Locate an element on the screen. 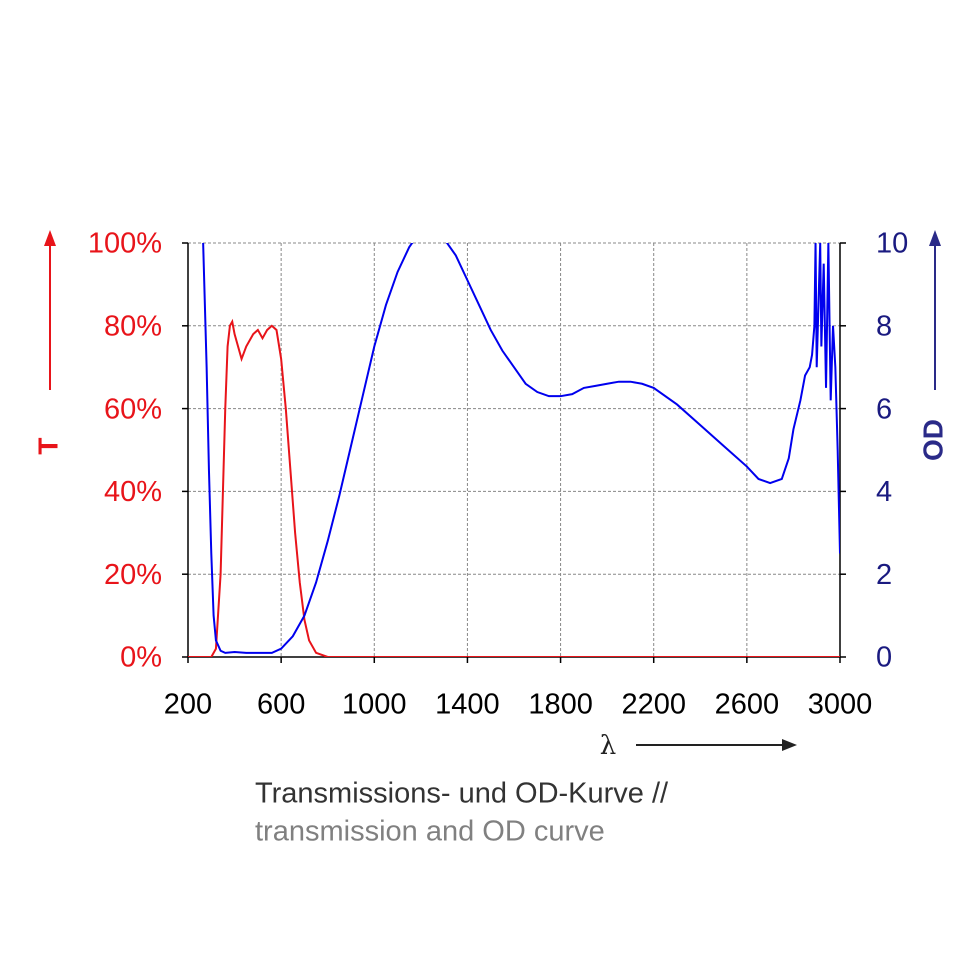 Image resolution: width=980 pixels, height=980 pixels. od-arrowhead is located at coordinates (935, 238).